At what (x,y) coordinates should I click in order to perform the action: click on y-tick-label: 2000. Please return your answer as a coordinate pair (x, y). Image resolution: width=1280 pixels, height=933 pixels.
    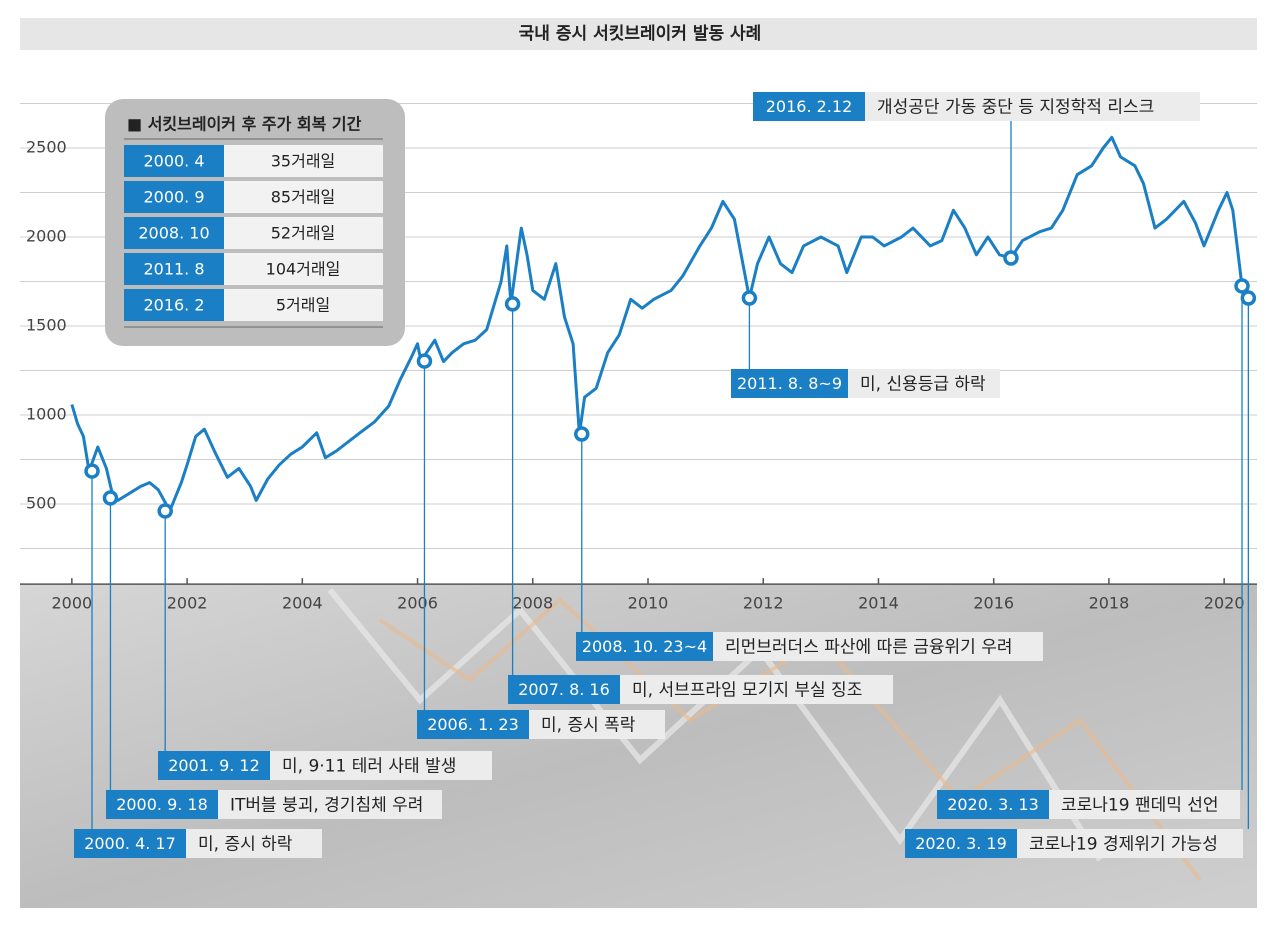
    Looking at the image, I should click on (46, 236).